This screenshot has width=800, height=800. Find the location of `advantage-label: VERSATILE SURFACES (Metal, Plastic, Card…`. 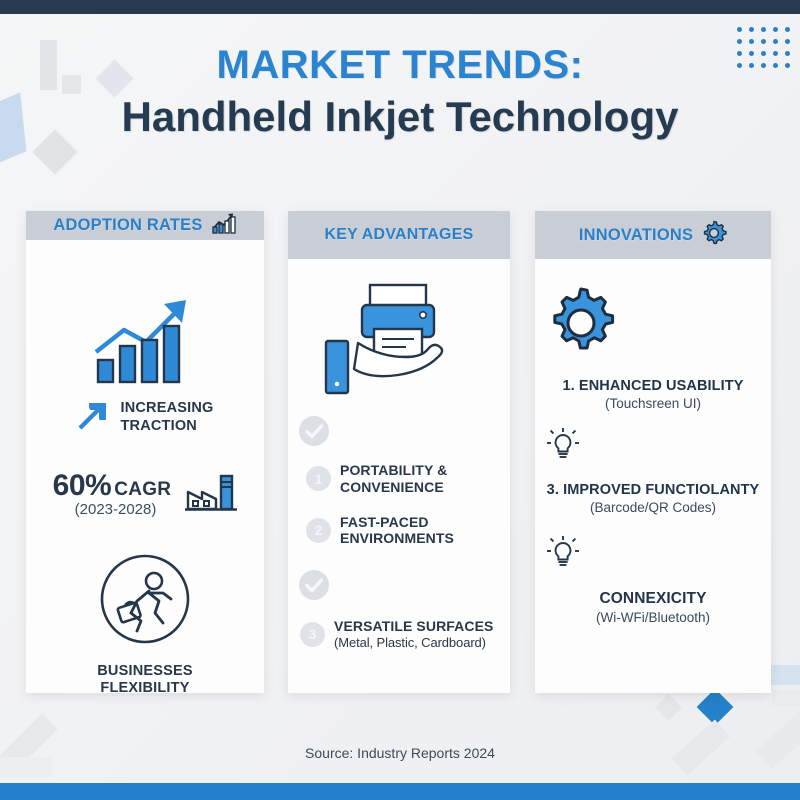

advantage-label: VERSATILE SURFACES (Metal, Plastic, Card… is located at coordinates (414, 634).